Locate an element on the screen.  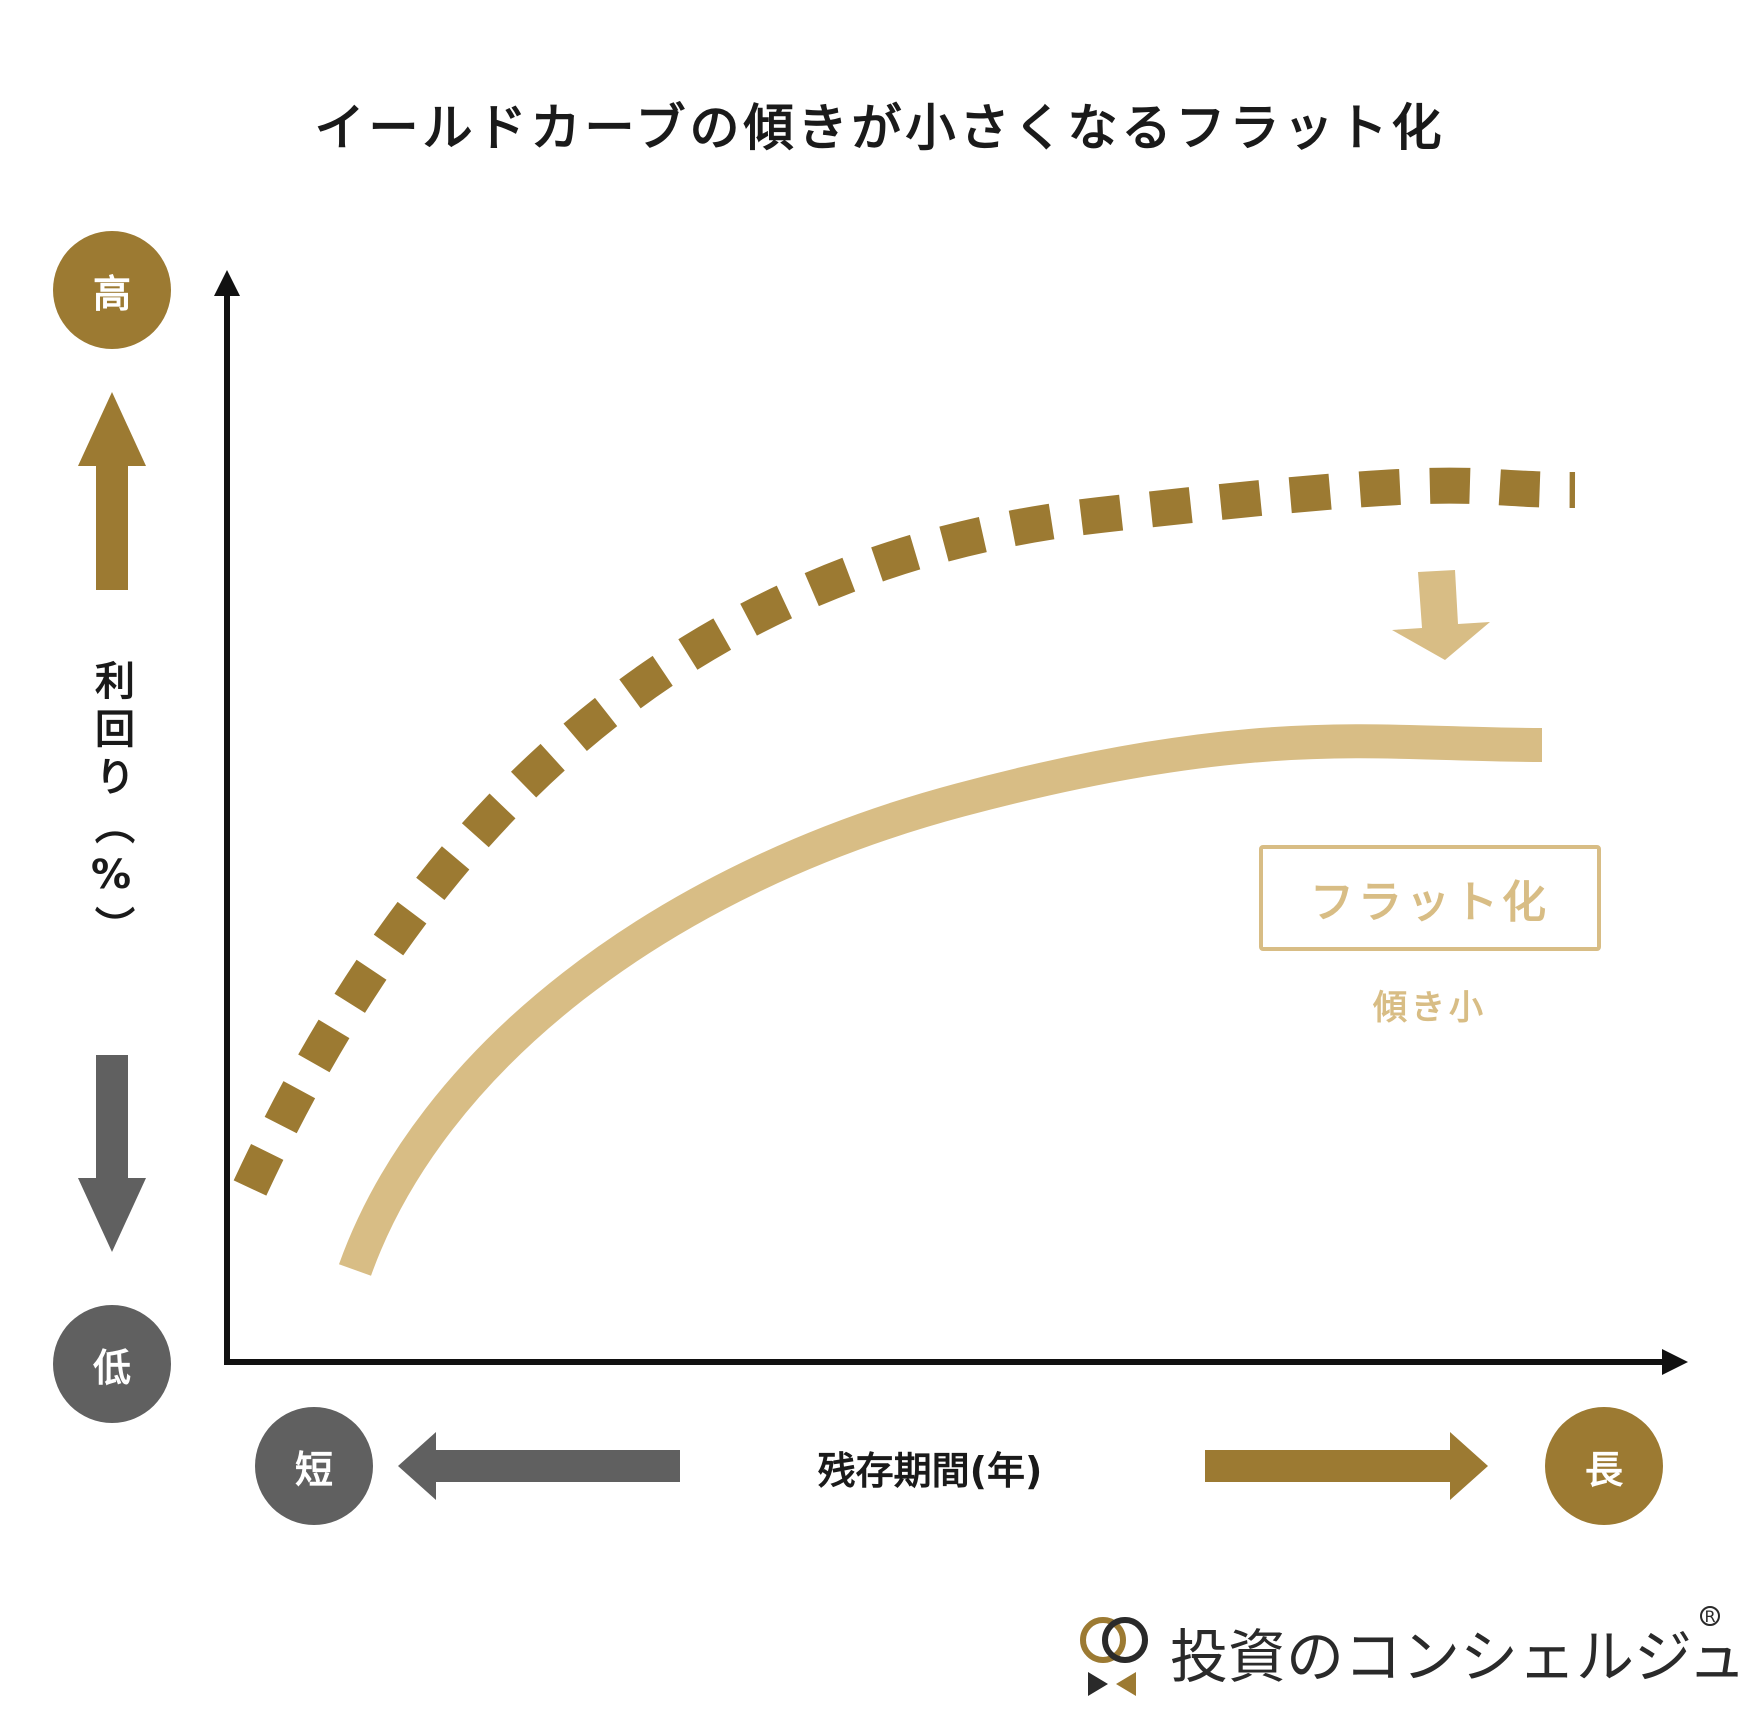
left-arrow-icon is located at coordinates (539, 1466).